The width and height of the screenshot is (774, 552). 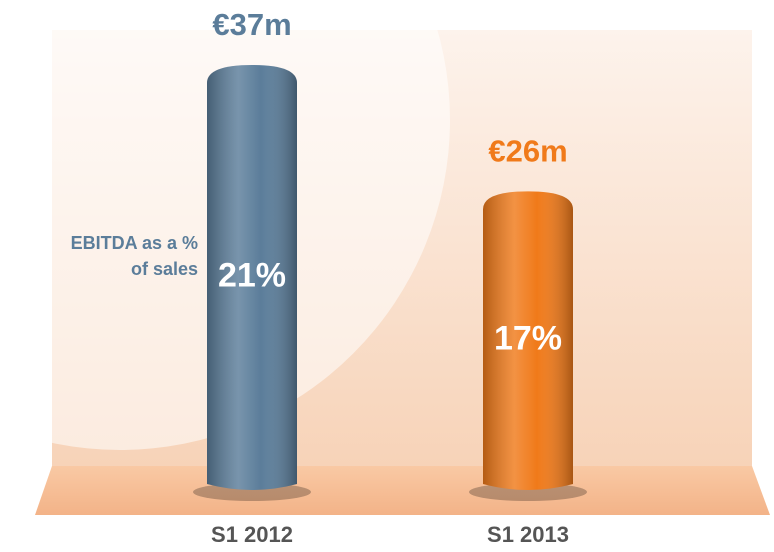 I want to click on x-tick-label: S1 2012, so click(x=252, y=534).